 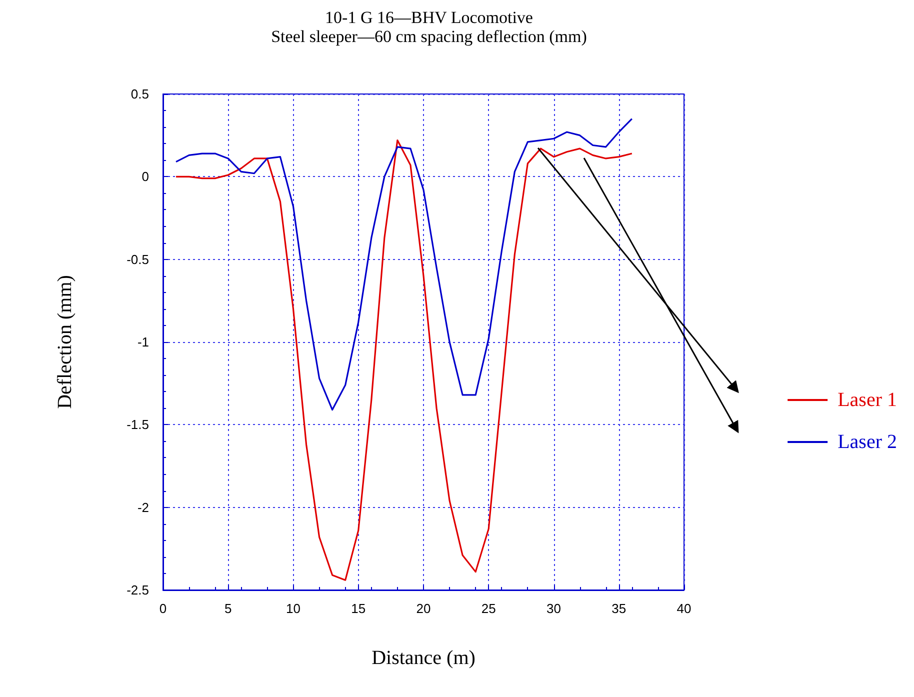 What do you see at coordinates (429, 36) in the screenshot?
I see `chart-subtitle: Steel sleeper—60 cm spacing deflection (mm)` at bounding box center [429, 36].